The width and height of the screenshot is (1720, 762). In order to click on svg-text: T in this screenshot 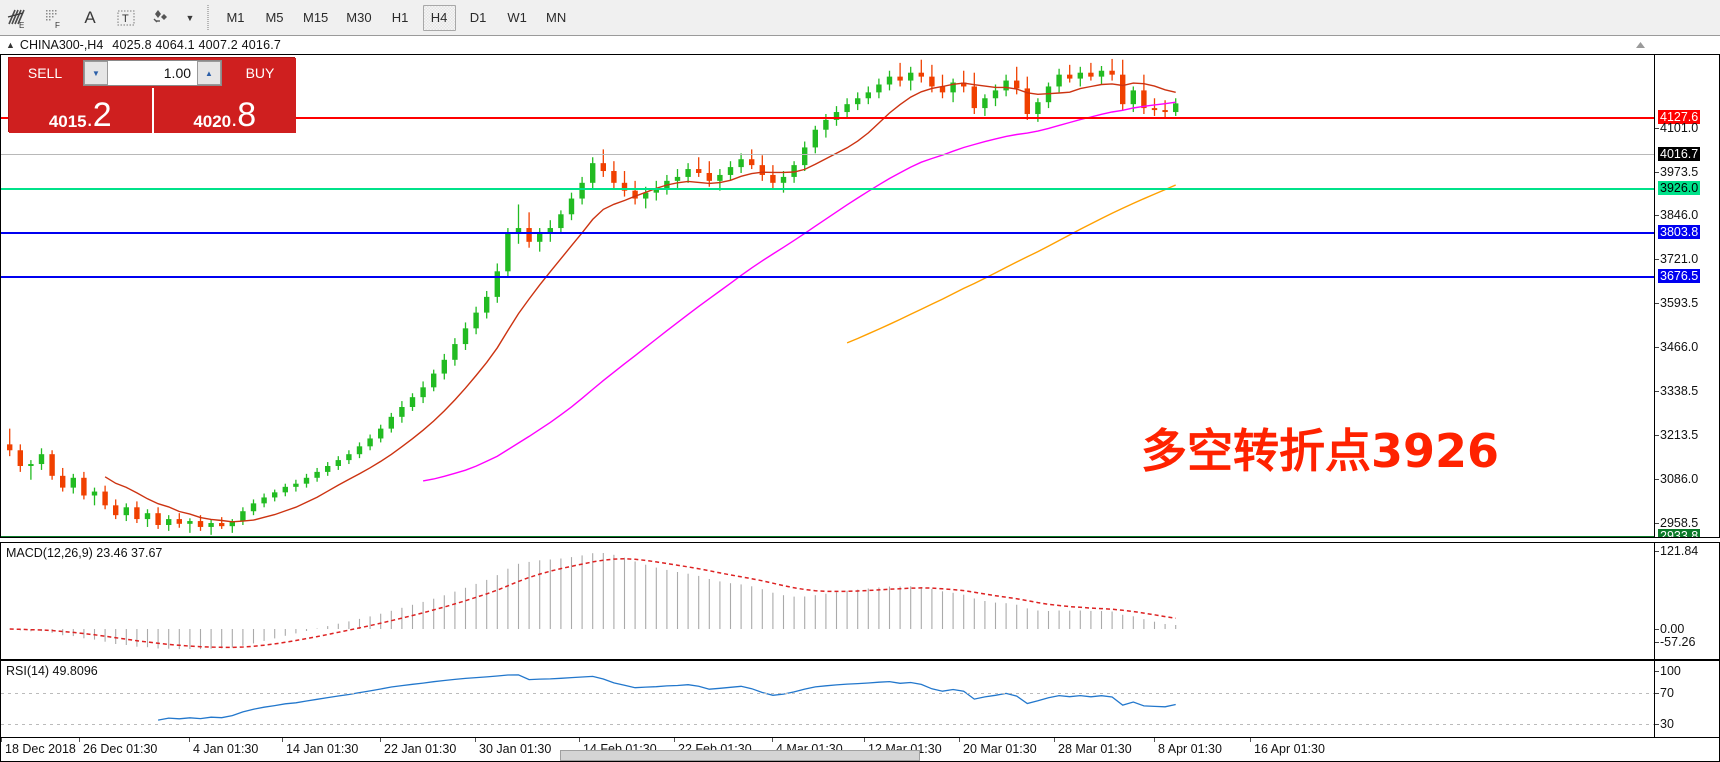, I will do `click(125, 19)`.